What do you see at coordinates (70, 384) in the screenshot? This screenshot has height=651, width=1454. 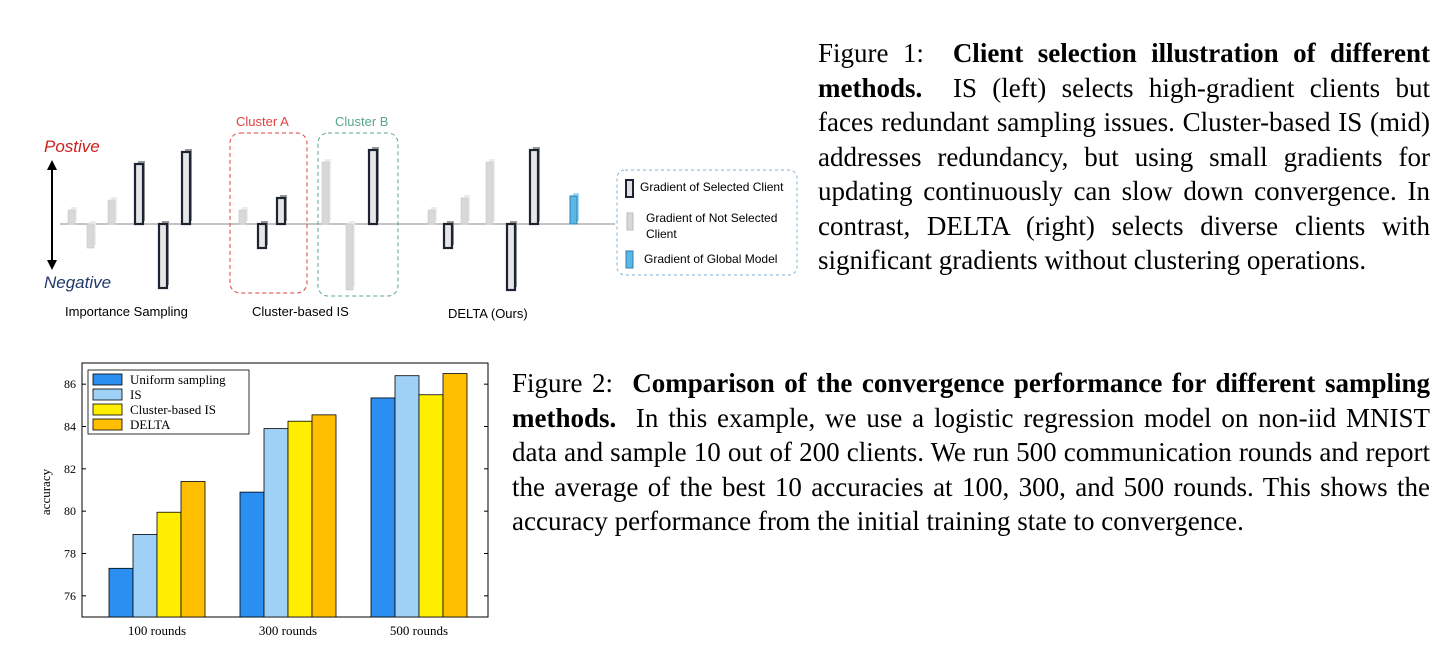 I see `y-tick-label: 86` at bounding box center [70, 384].